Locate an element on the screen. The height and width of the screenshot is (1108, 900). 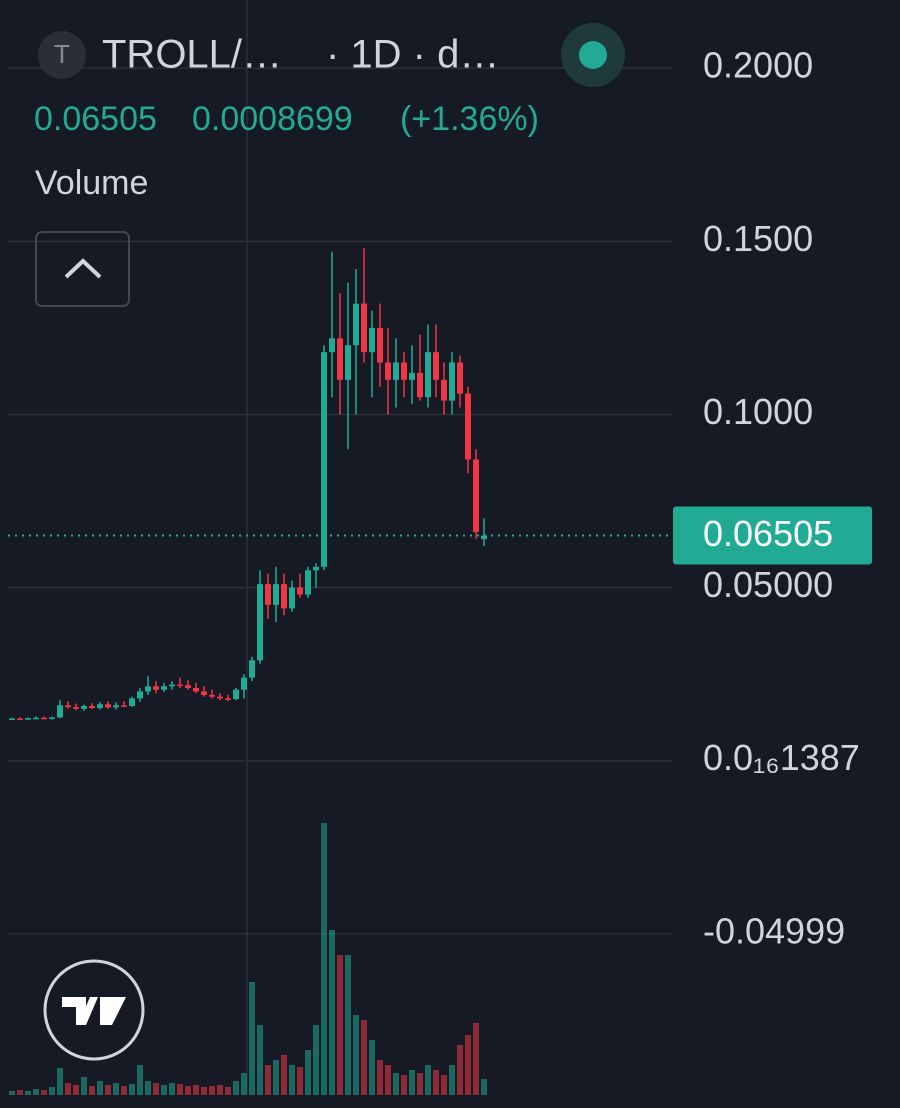
y-tick-label: 0.1500 is located at coordinates (758, 238).